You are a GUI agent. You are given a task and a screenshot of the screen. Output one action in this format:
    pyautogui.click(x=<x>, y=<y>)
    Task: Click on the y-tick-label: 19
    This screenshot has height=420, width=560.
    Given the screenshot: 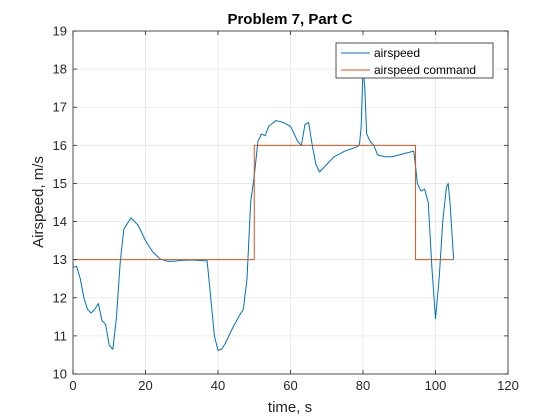 What is the action you would take?
    pyautogui.click(x=60, y=31)
    